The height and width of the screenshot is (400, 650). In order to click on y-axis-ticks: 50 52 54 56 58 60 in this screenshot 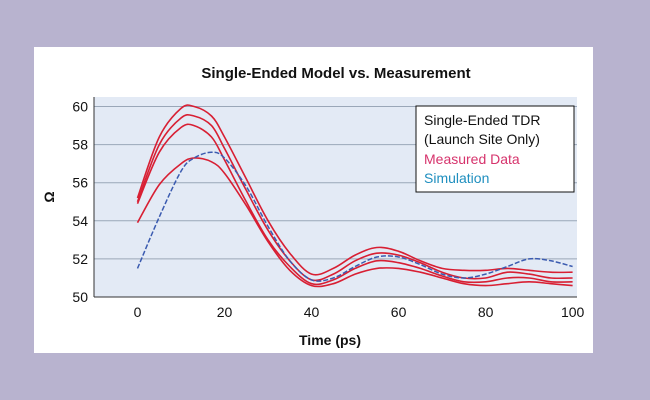, I will do `click(80, 202)`.